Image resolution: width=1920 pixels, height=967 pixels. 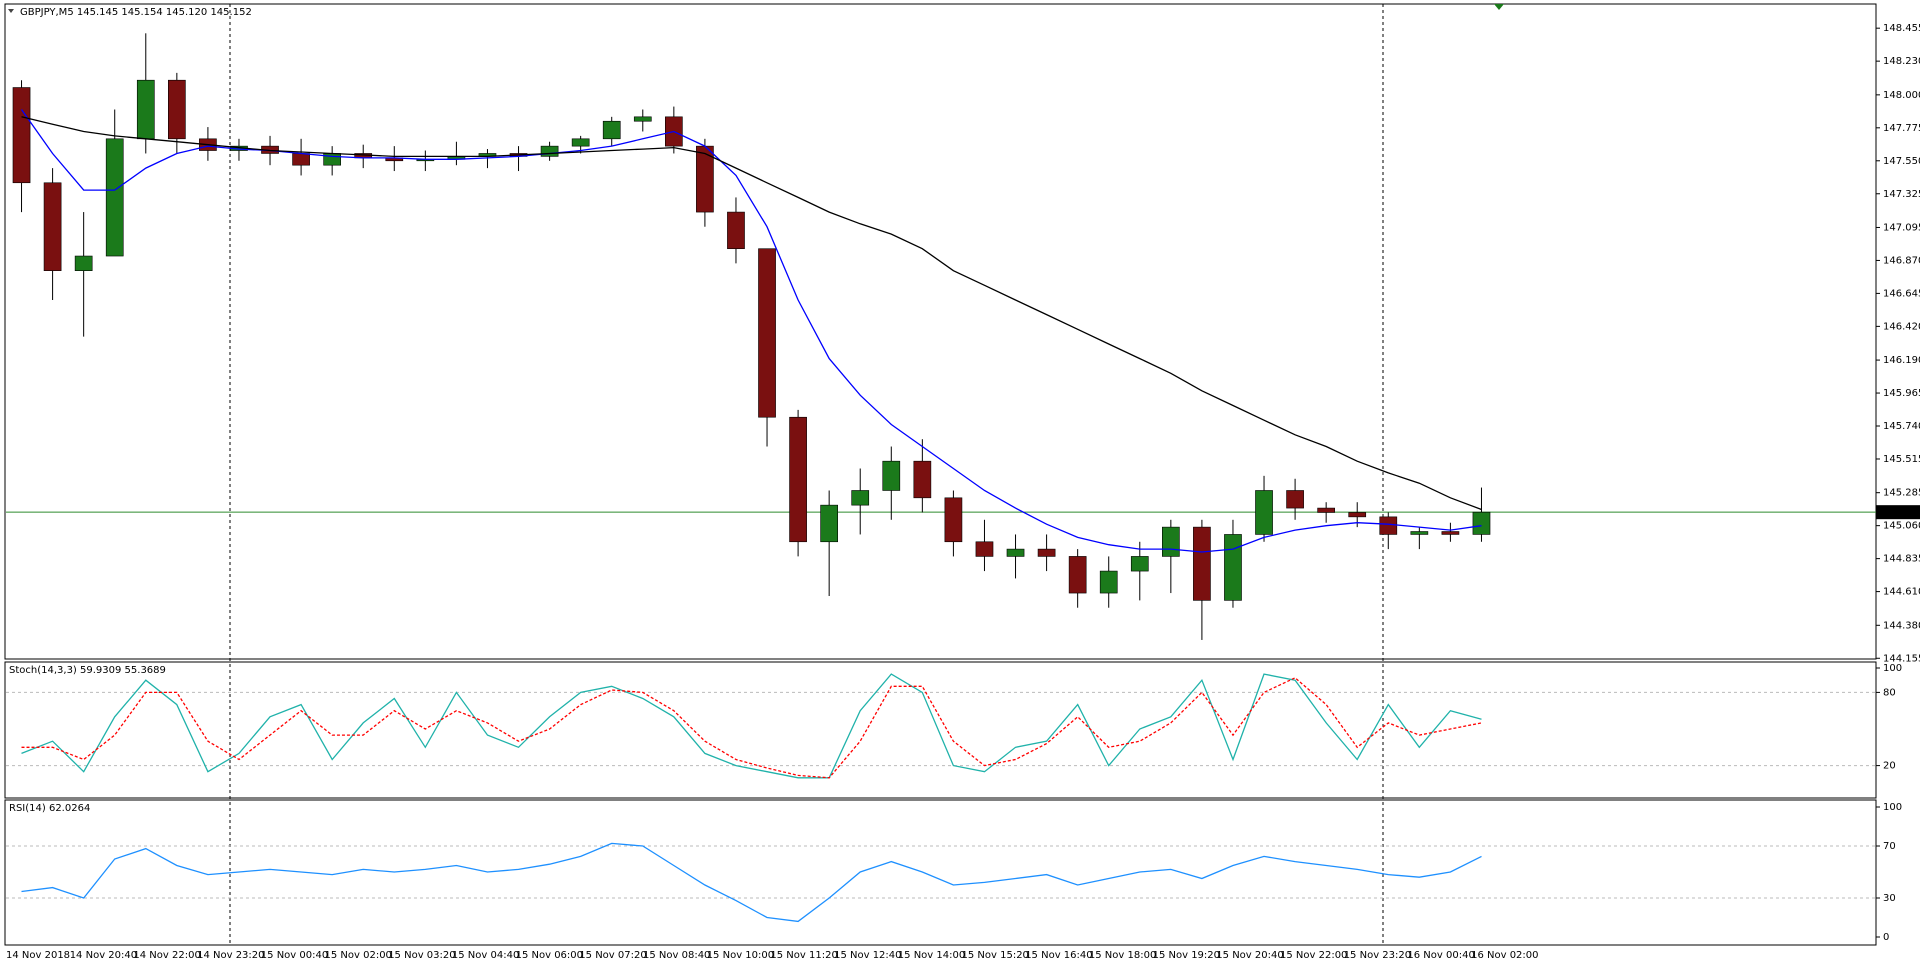 I want to click on x-tick-label: 15 Nov 00:40, so click(x=294, y=955).